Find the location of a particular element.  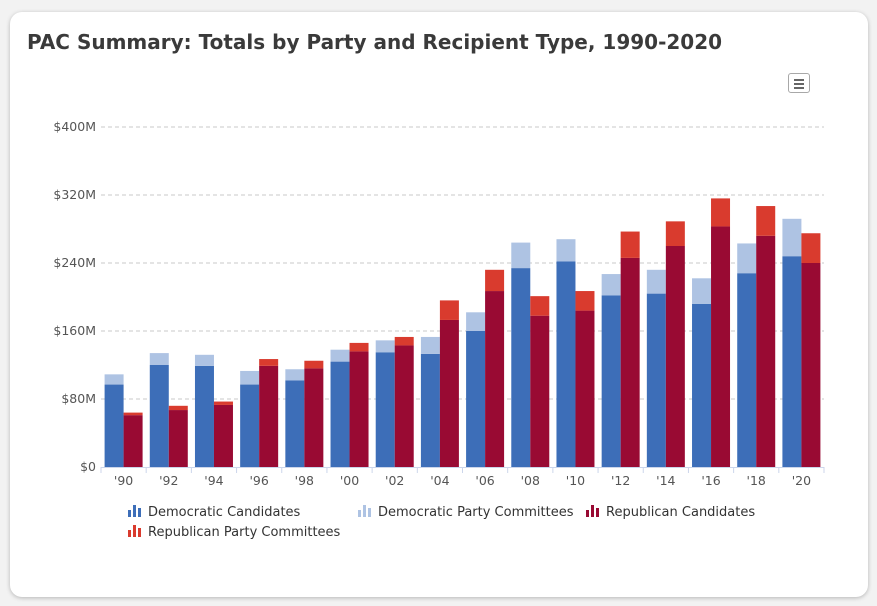

legend-label: Democratic Candidates is located at coordinates (224, 512).